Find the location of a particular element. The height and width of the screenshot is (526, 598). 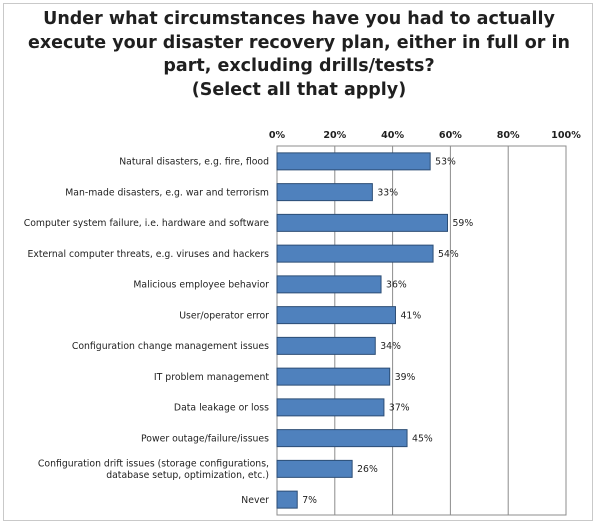

data-label: 41% is located at coordinates (410, 315).